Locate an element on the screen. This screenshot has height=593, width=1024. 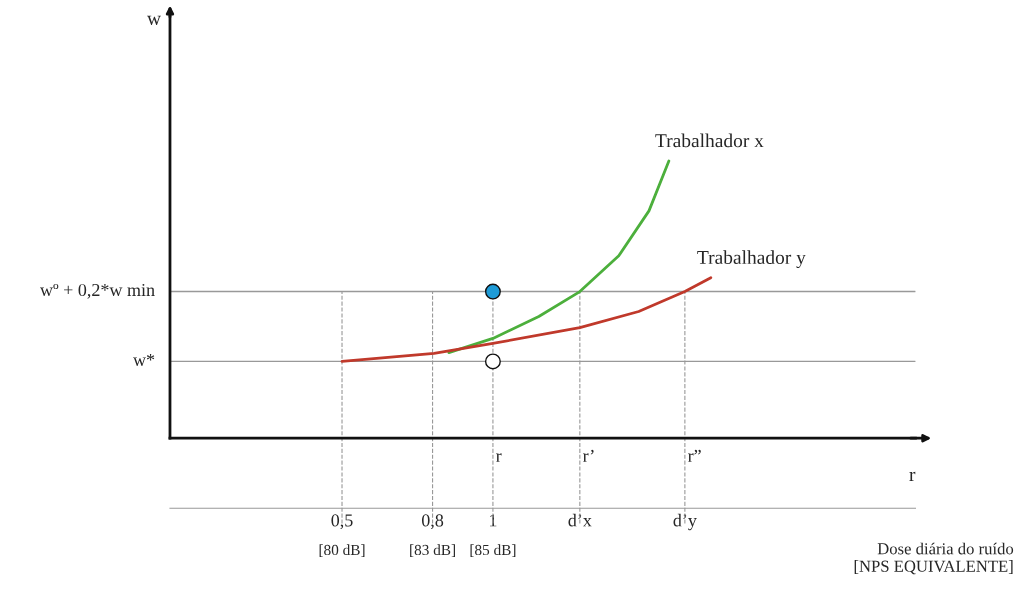
text: r is located at coordinates (912, 476).